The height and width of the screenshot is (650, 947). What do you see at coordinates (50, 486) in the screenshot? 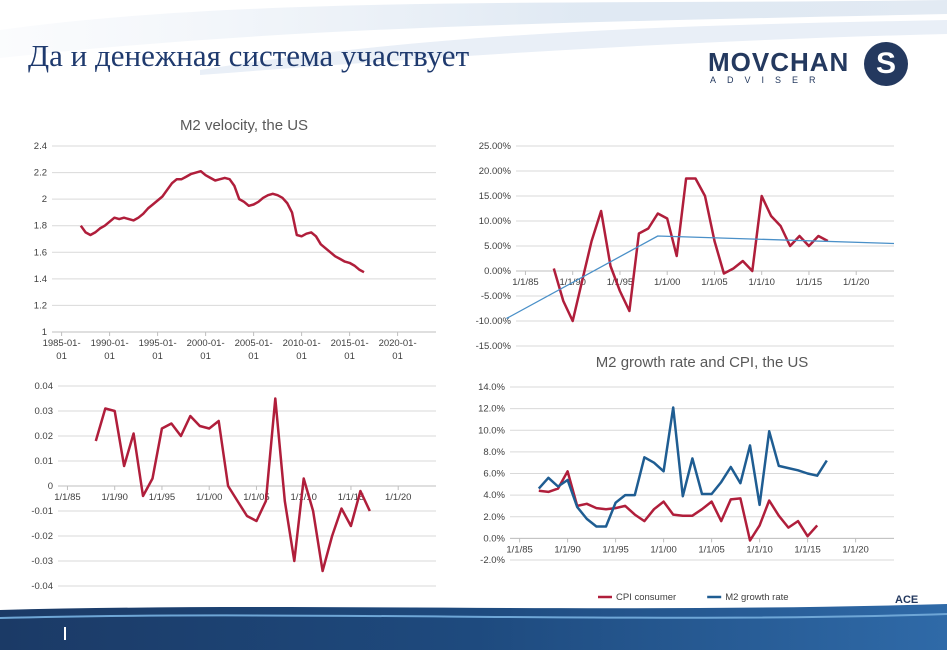
I see `y-tick-label: 0` at bounding box center [50, 486].